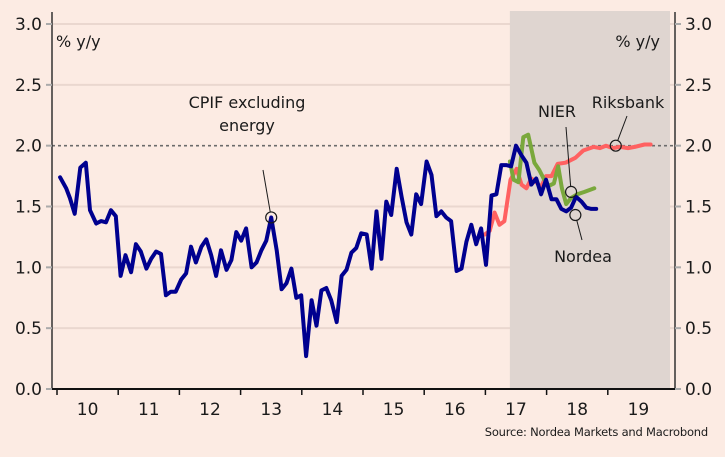 This screenshot has width=725, height=457. Describe the element at coordinates (28, 208) in the screenshot. I see `y-tick-label-left: 1.5` at that location.